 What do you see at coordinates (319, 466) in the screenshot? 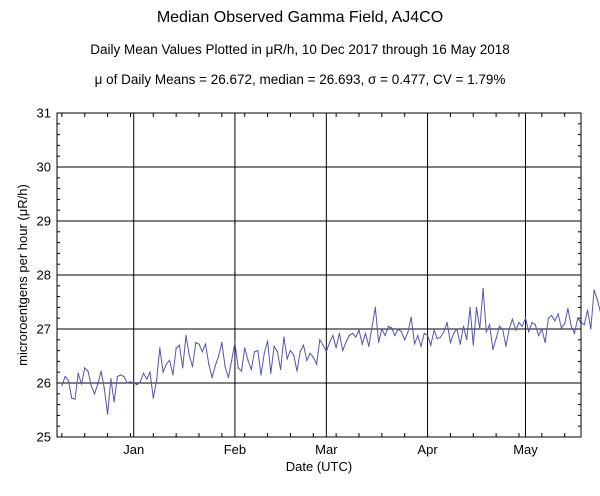
I see `x-axis-title: Date (UTC)` at bounding box center [319, 466].